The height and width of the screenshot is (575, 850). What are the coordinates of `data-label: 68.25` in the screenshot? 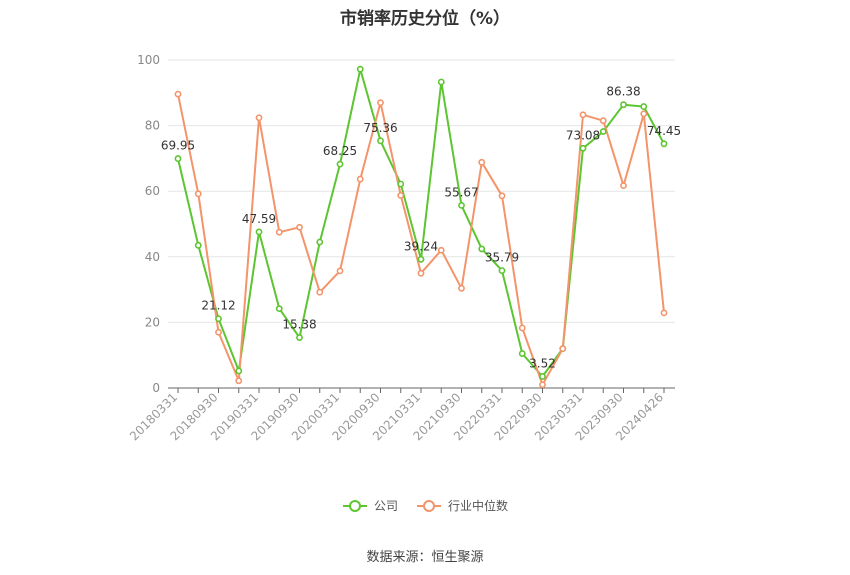 It's located at (340, 151).